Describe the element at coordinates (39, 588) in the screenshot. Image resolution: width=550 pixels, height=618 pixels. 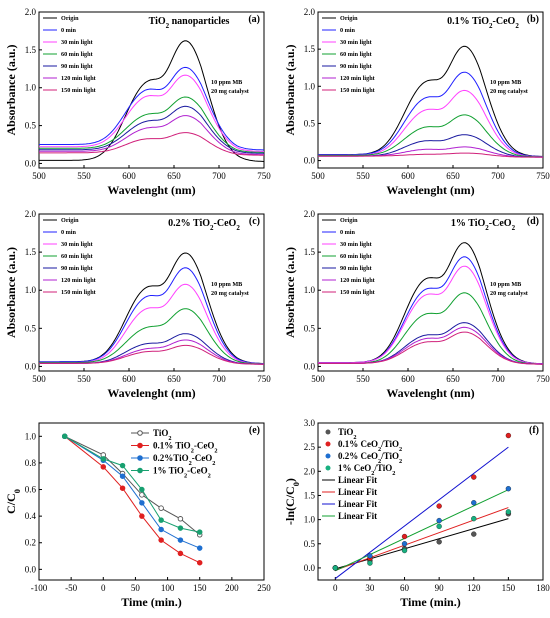
I see `x-tick-label: -100` at that location.